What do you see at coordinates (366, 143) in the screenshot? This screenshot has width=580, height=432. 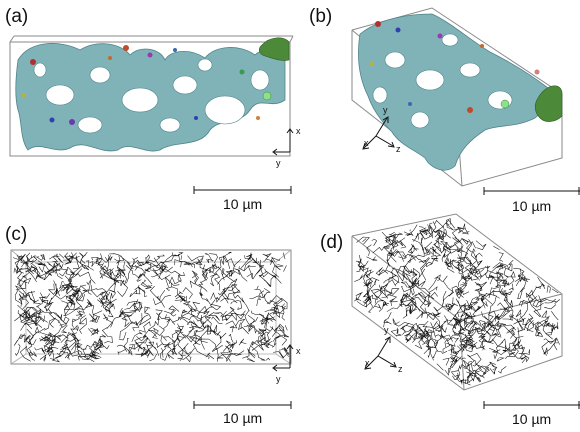 I see `panel-b-axis-x-label: x` at bounding box center [366, 143].